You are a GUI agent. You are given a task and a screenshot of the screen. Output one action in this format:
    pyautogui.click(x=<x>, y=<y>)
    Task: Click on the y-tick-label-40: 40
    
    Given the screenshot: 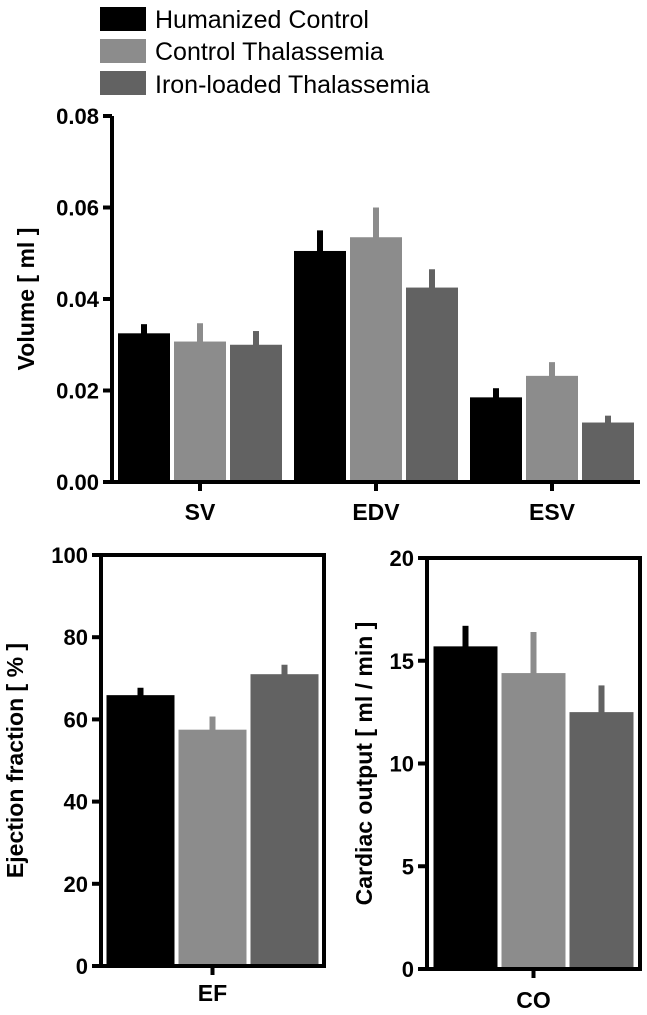 What is the action you would take?
    pyautogui.click(x=76, y=802)
    